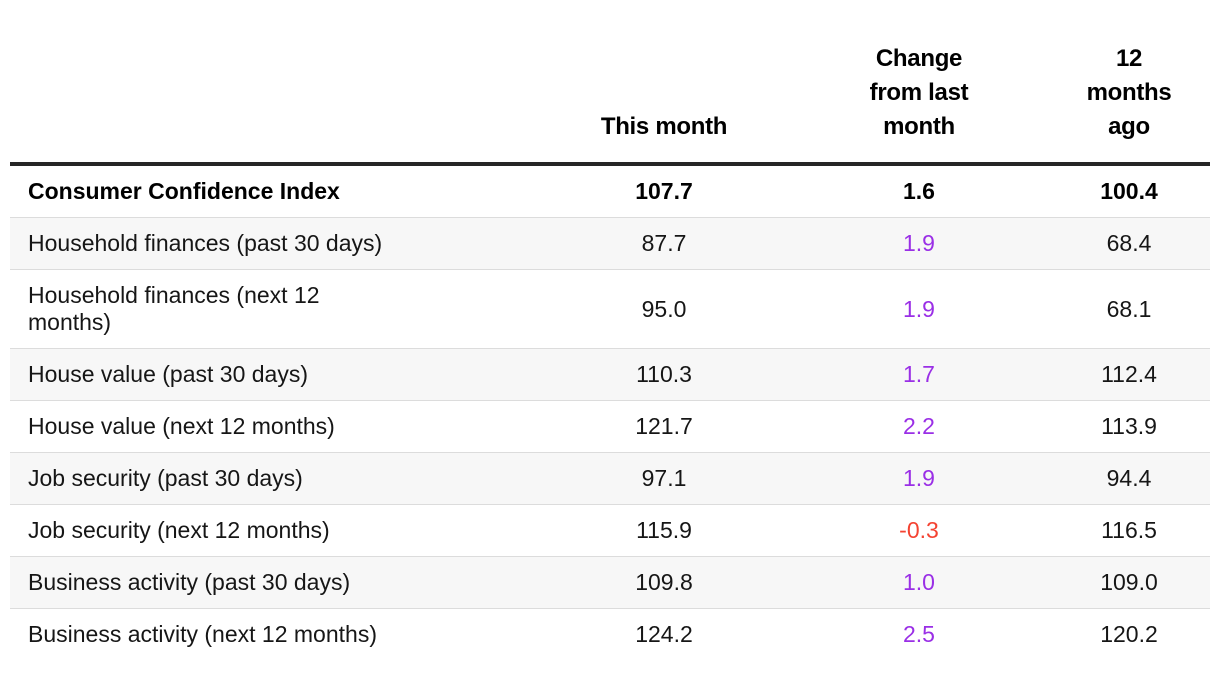 This screenshot has height=680, width=1220. I want to click on value-12-months-ago: 68.1, so click(1129, 309).